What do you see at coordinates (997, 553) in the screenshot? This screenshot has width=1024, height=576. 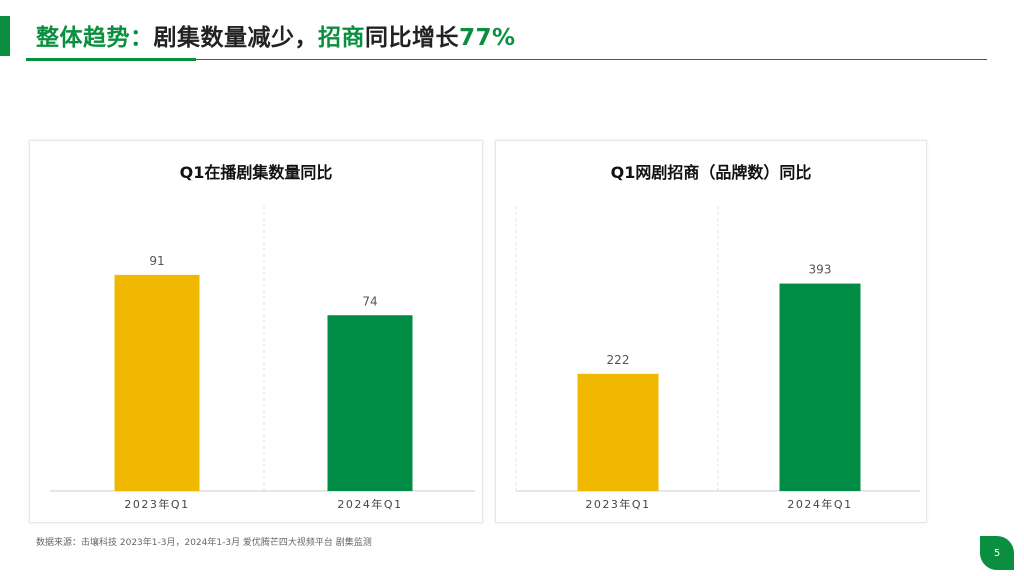 I see `page-number-badge: 5` at bounding box center [997, 553].